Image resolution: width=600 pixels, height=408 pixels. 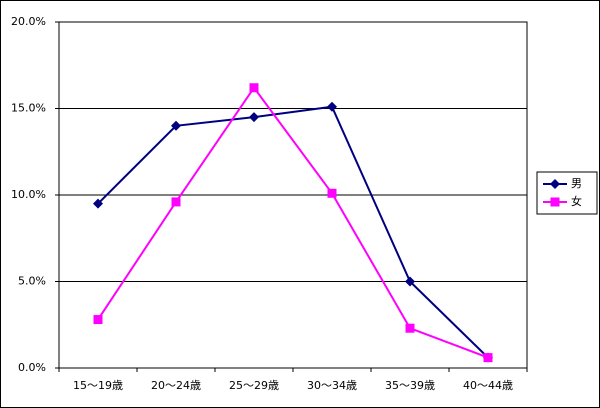 What do you see at coordinates (32, 367) in the screenshot?
I see `y-tick-label: 0.0%` at bounding box center [32, 367].